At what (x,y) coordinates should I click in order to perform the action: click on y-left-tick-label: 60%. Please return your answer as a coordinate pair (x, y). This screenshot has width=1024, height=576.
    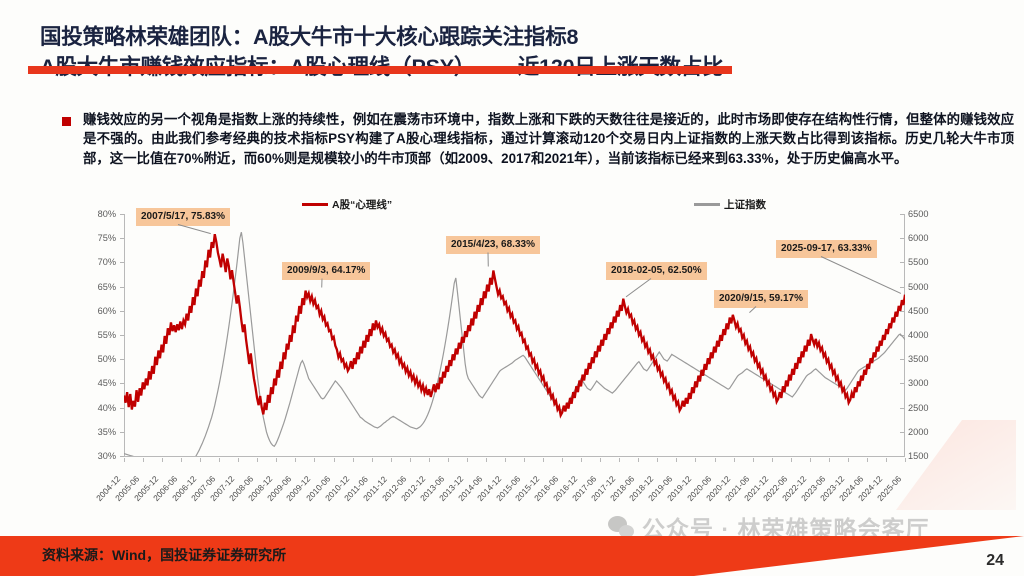
    Looking at the image, I should click on (106, 310).